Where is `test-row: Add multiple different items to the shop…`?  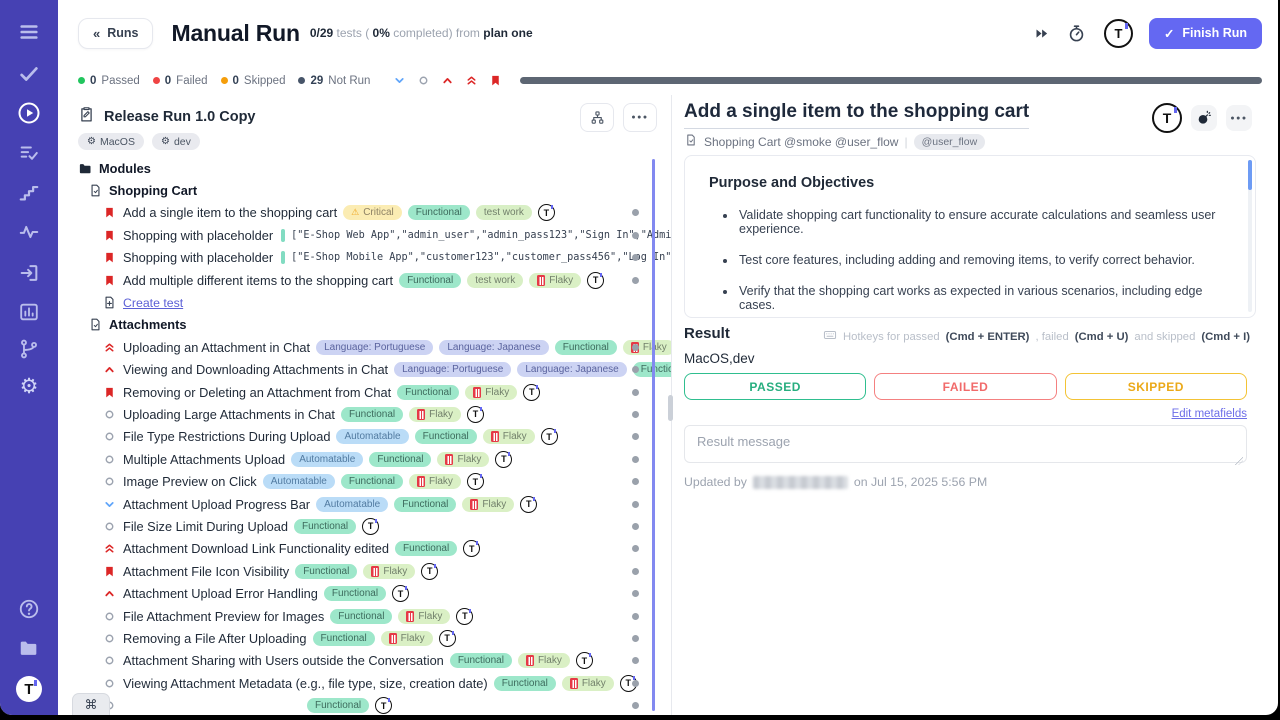 test-row: Add multiple different items to the shop… is located at coordinates (364, 280).